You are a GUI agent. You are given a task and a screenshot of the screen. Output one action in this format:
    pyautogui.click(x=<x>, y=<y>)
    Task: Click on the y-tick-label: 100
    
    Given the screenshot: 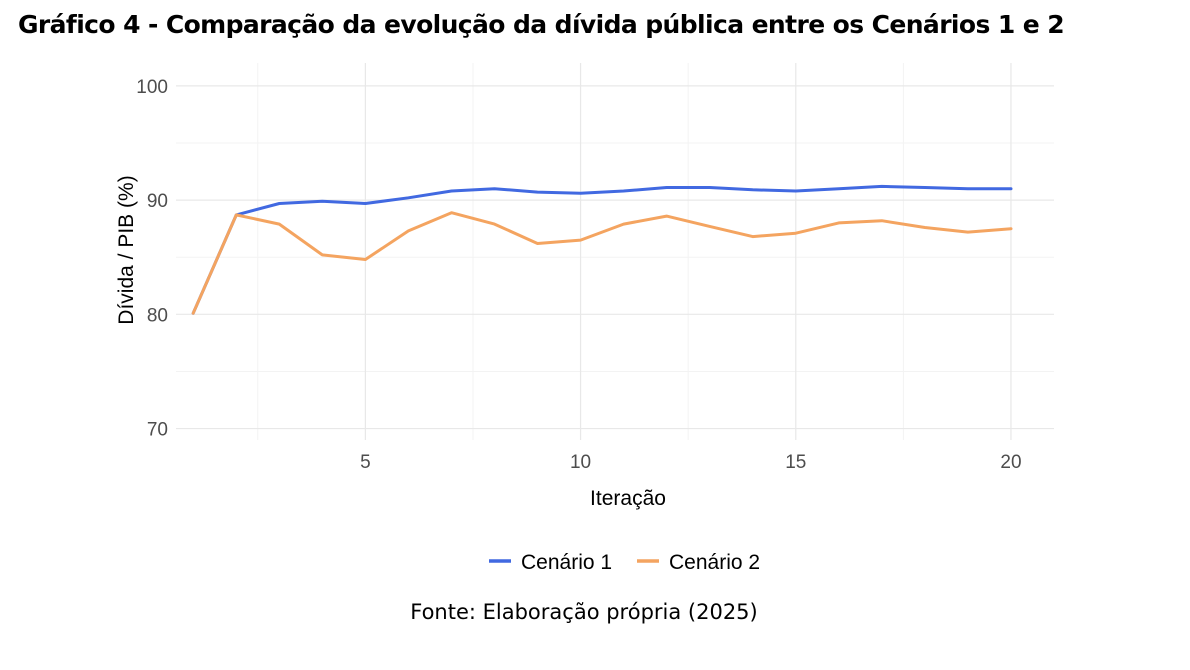 What is the action you would take?
    pyautogui.click(x=152, y=87)
    